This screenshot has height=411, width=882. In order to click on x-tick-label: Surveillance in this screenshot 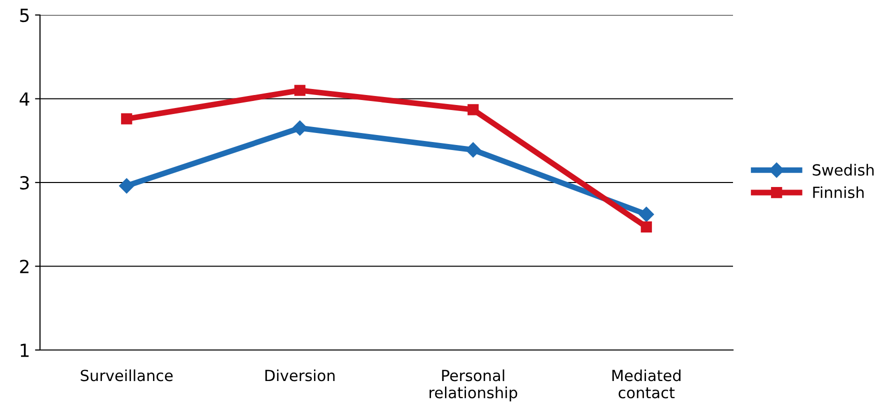, I will do `click(126, 375)`.